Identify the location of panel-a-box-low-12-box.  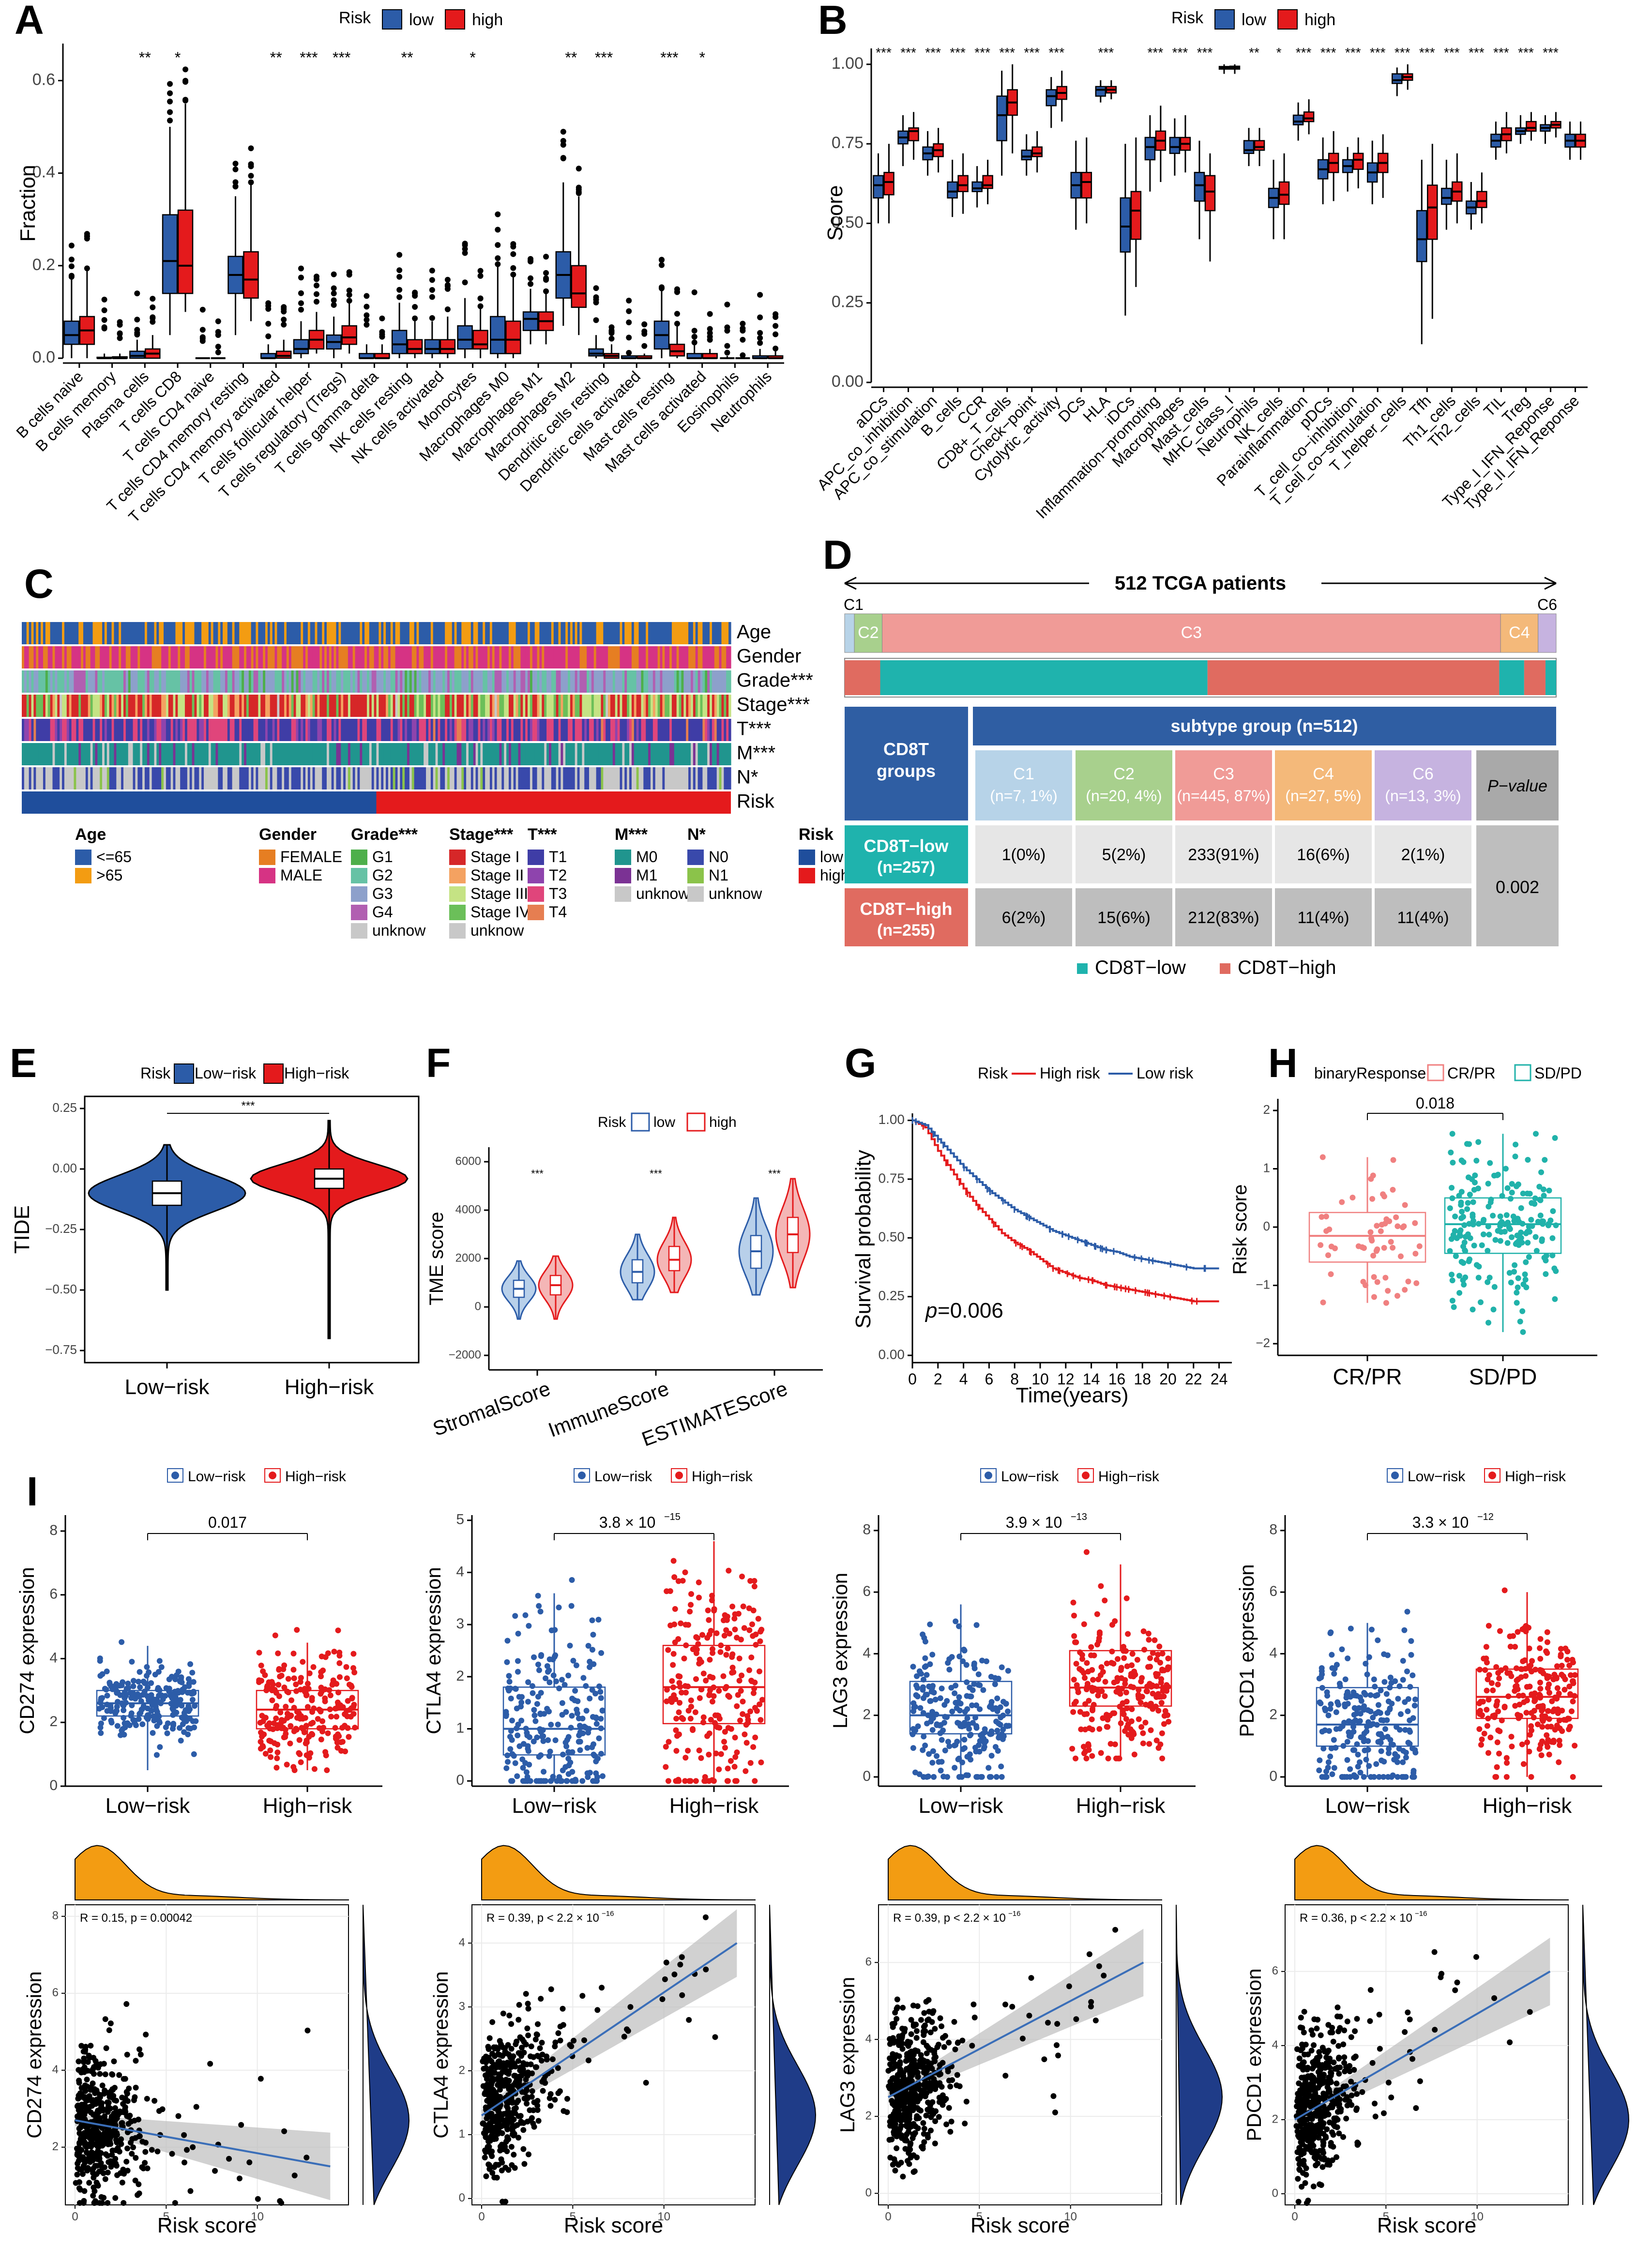
(465, 338).